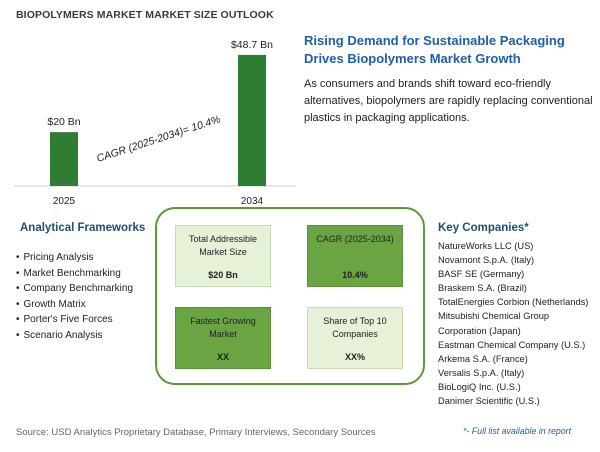 This screenshot has width=600, height=452. Describe the element at coordinates (354, 357) in the screenshot. I see `metric-value: XX%` at that location.